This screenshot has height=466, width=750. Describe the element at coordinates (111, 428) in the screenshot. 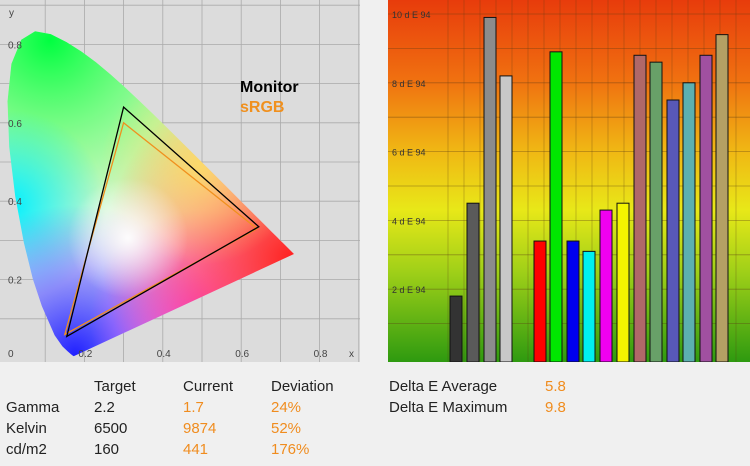

I see `kelvin-target: 6500` at that location.